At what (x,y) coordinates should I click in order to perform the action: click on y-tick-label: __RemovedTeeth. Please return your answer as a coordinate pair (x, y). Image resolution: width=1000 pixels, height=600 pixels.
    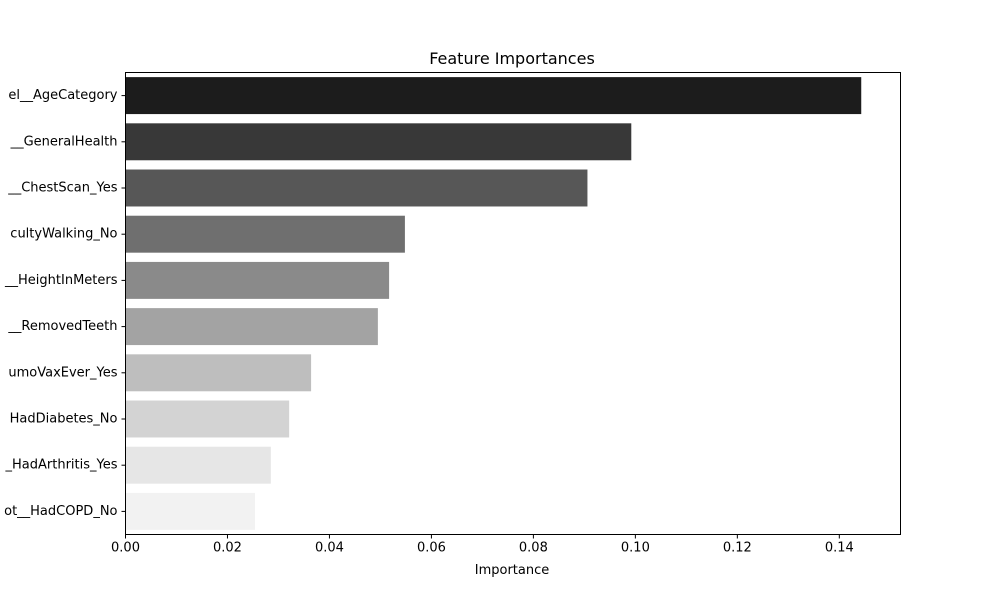
    Looking at the image, I should click on (62, 326).